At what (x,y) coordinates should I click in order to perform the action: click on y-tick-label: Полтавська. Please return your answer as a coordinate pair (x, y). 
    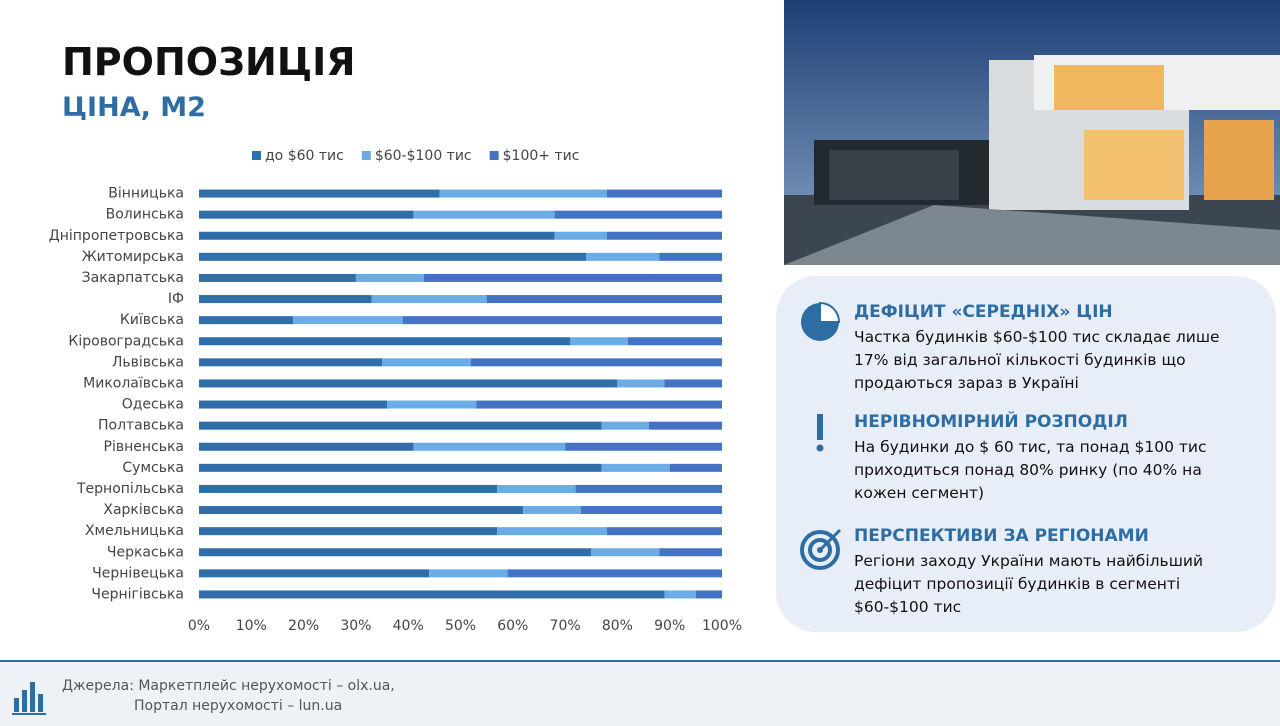
    Looking at the image, I should click on (141, 426).